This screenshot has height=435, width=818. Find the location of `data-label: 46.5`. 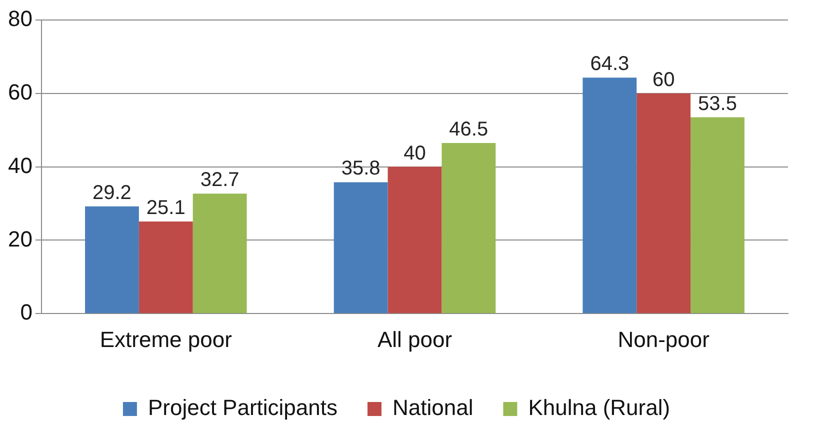

data-label: 46.5 is located at coordinates (468, 129).